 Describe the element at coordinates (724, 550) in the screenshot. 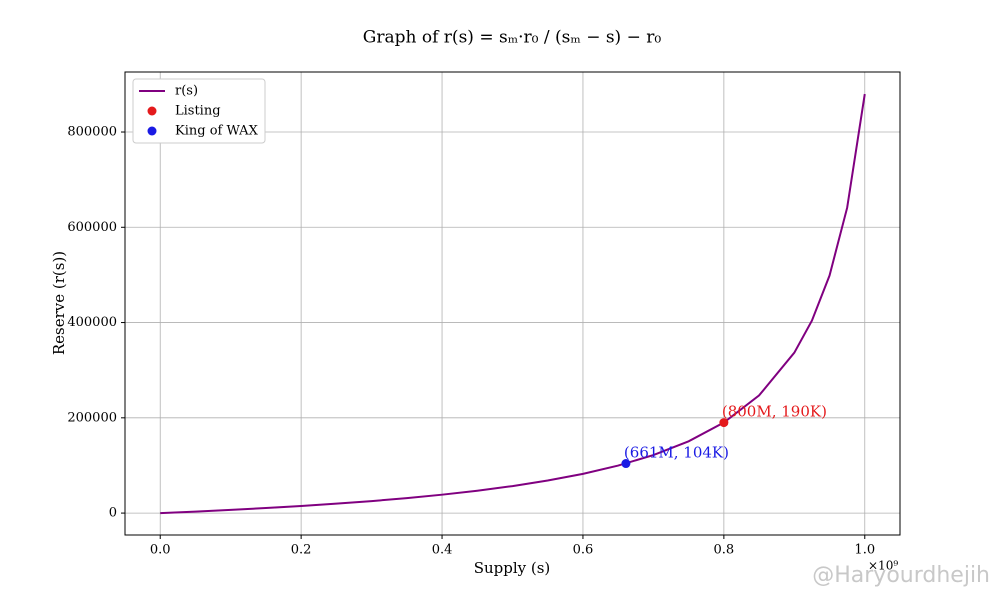

I see `x-tick-label: 0.8` at that location.